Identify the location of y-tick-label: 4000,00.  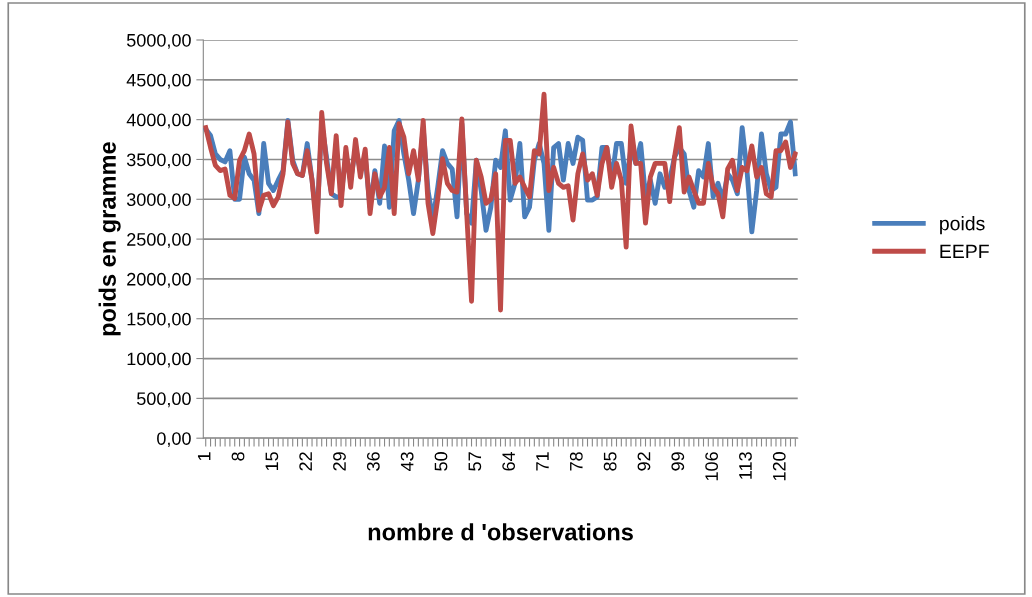
(158, 121).